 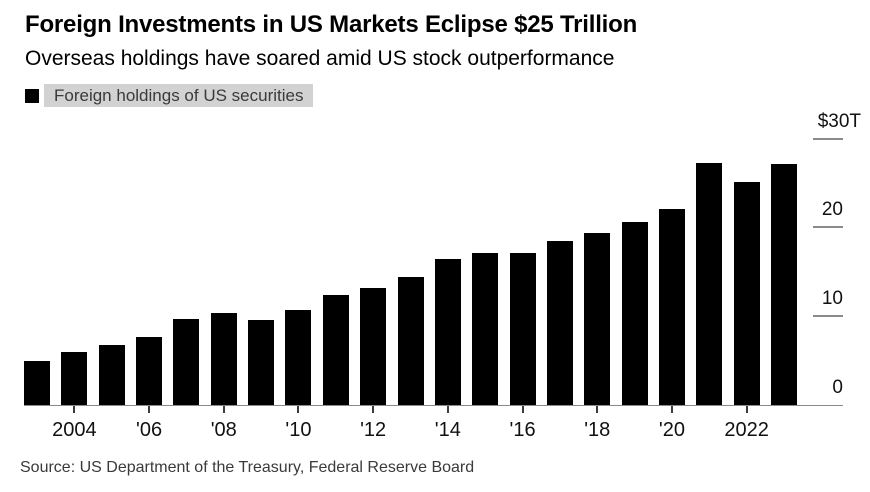 I want to click on x-tick-label-2018: '18, so click(x=597, y=430).